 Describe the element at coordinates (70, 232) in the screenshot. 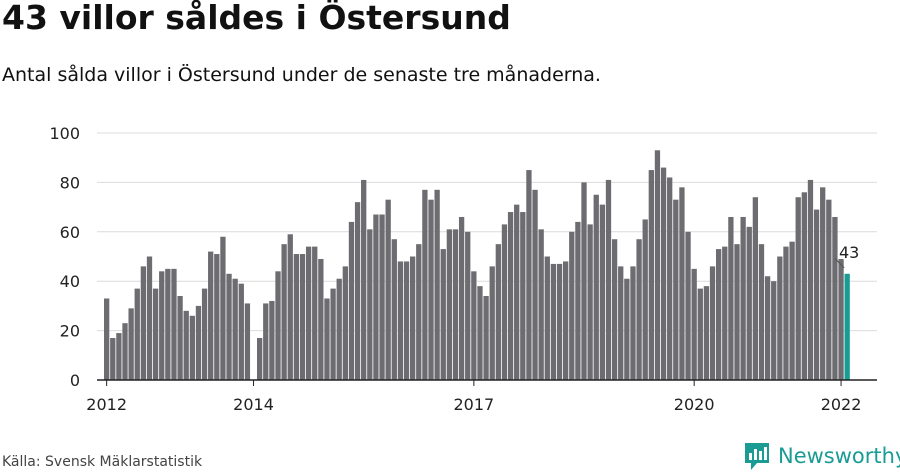

I see `y-tick-label: 60` at that location.